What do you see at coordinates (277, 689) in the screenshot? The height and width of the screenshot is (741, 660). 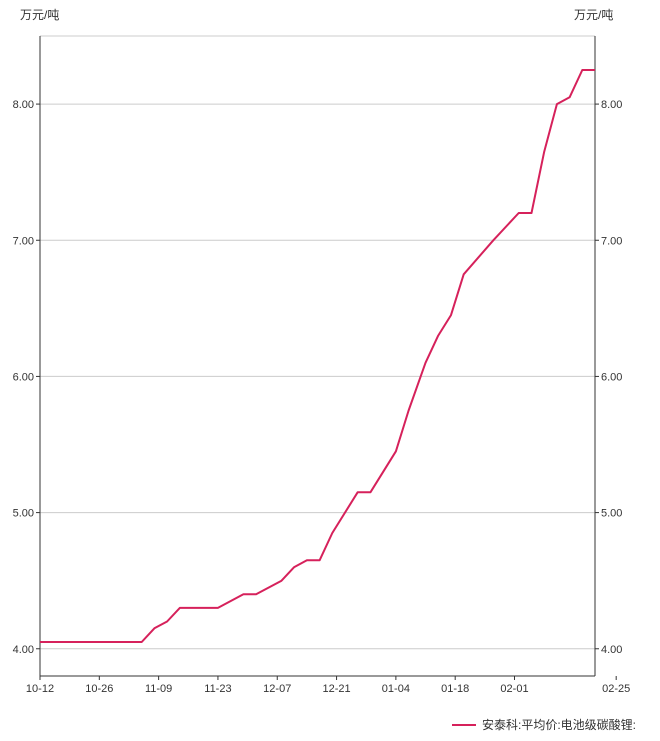 I see `x-tick-label: 12-07` at bounding box center [277, 689].